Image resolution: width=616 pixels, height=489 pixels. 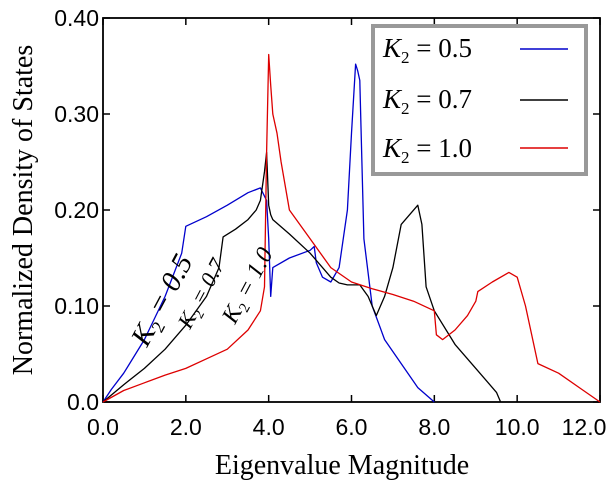 I want to click on legend-2-rest: = 1.0, so click(x=441, y=148).